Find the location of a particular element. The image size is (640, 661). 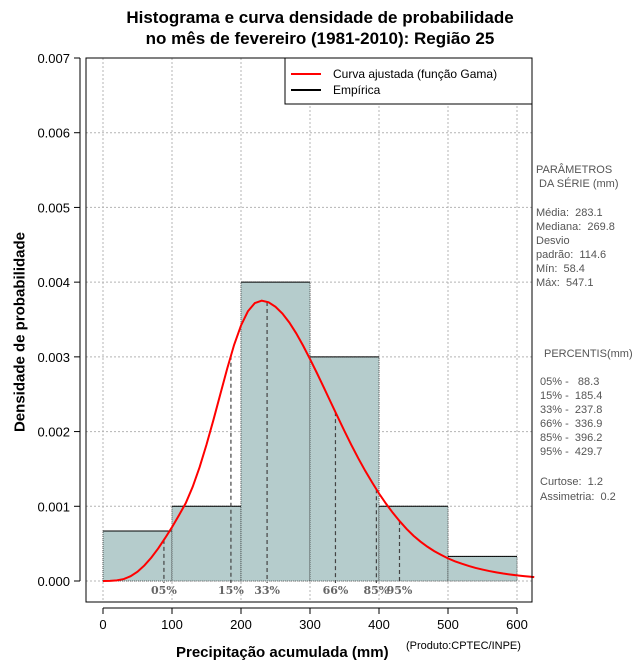

x-tick-label: 200 is located at coordinates (241, 624).